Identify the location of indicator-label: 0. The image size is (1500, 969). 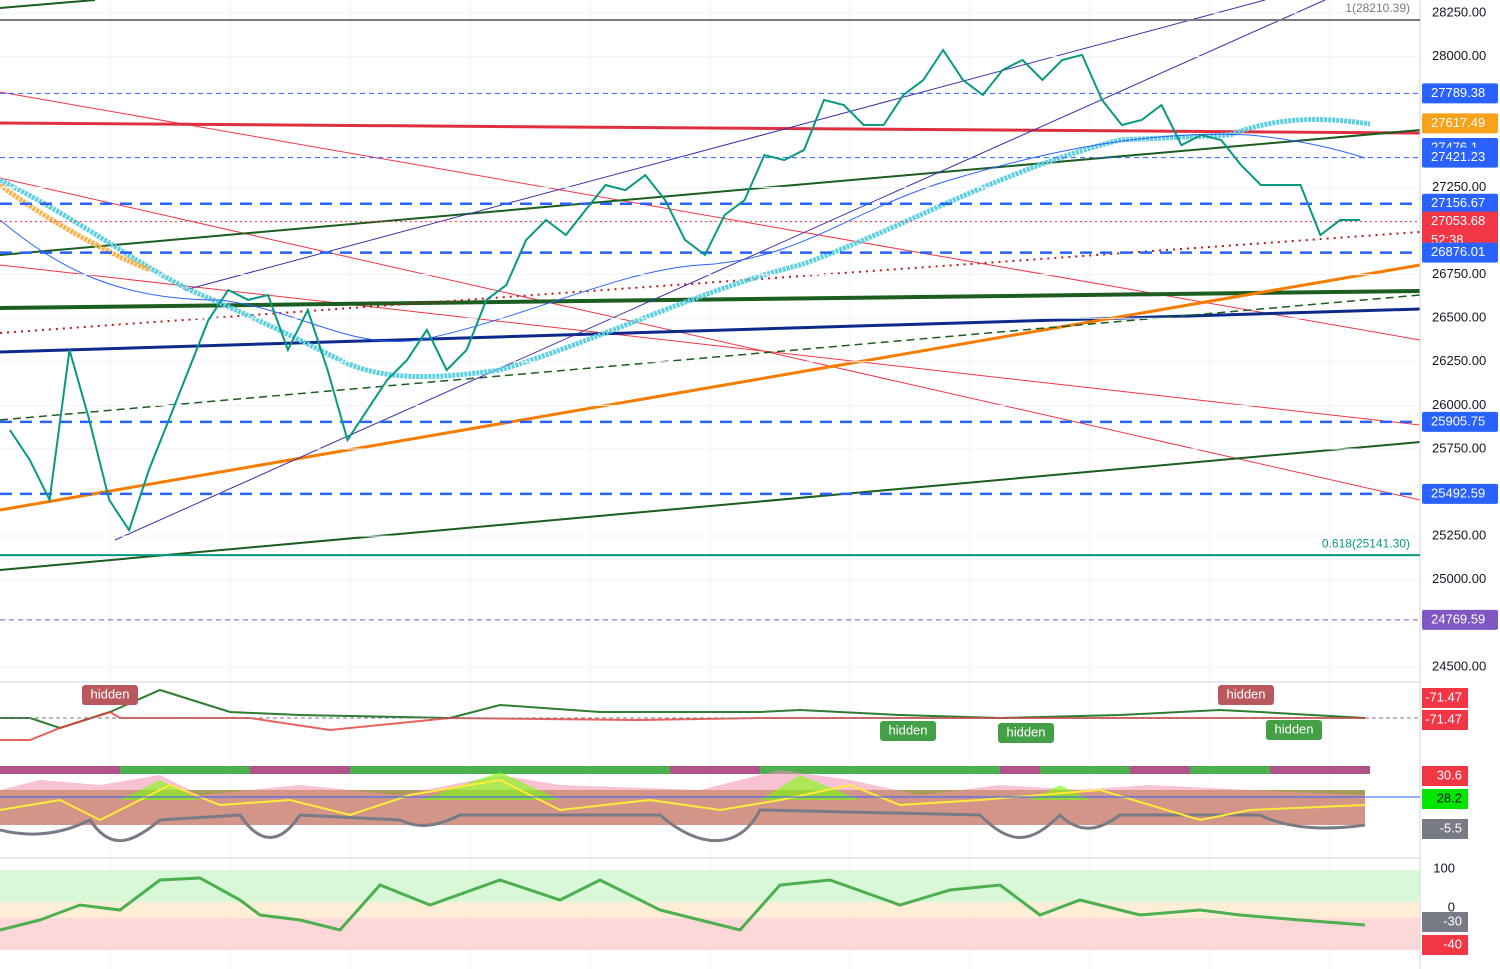
(1451, 906).